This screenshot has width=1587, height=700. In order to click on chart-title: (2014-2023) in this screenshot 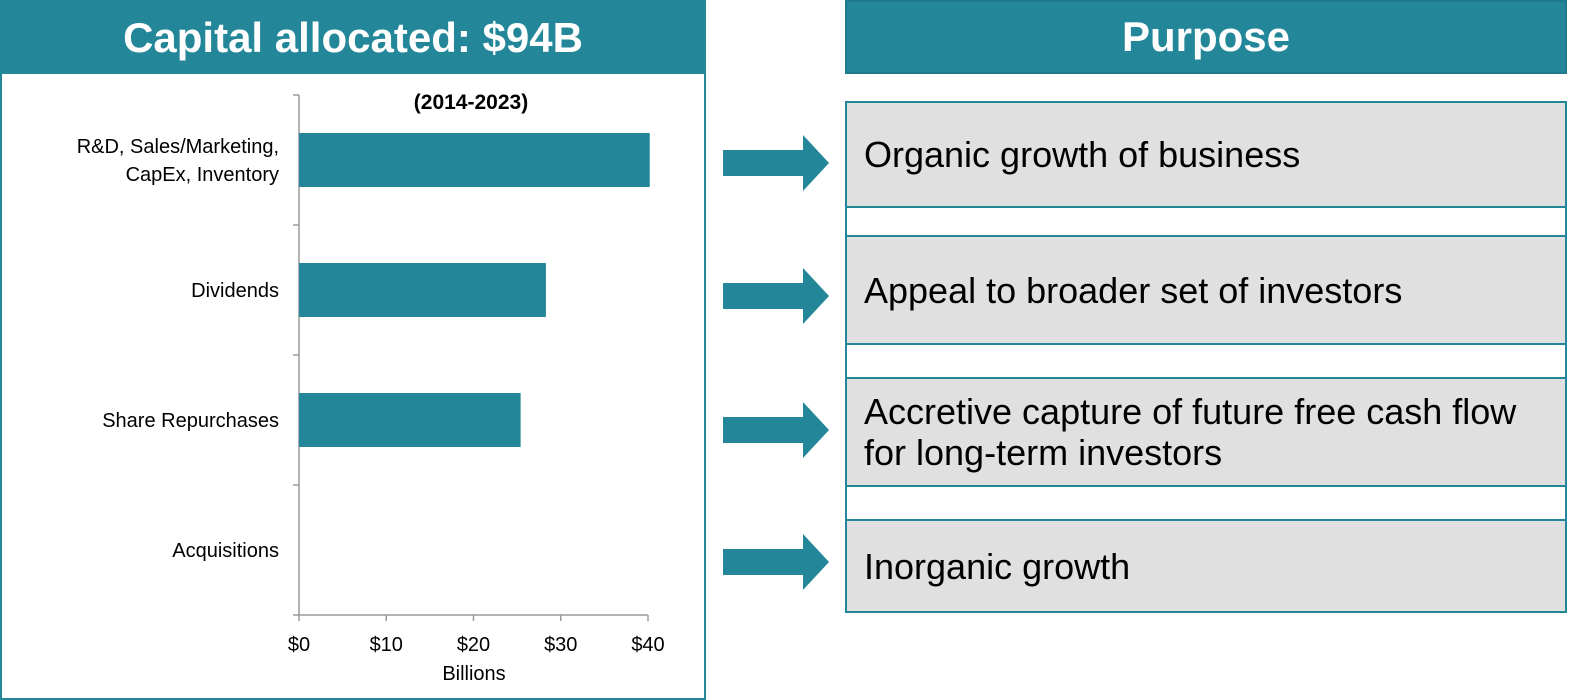, I will do `click(471, 102)`.